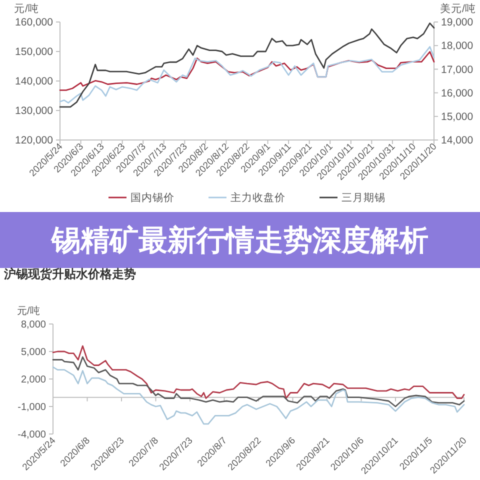  What do you see at coordinates (152, 197) in the screenshot?
I see `legend-label: 国内锡价` at bounding box center [152, 197].